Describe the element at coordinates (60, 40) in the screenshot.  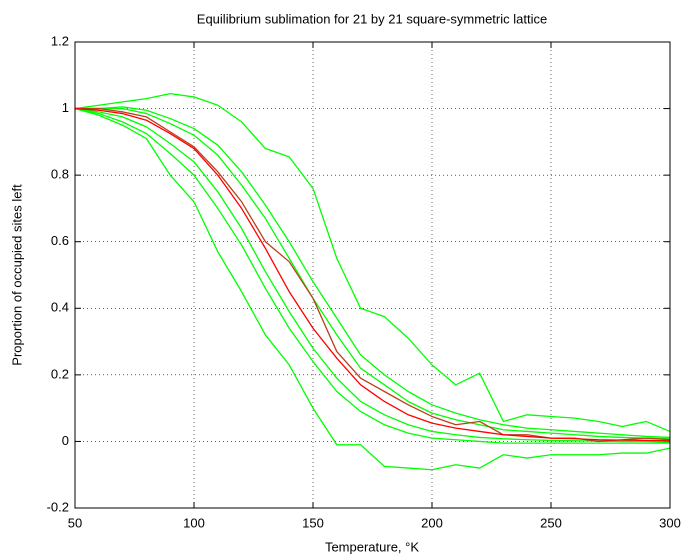
I see `y-tick-label: 1.2` at that location.